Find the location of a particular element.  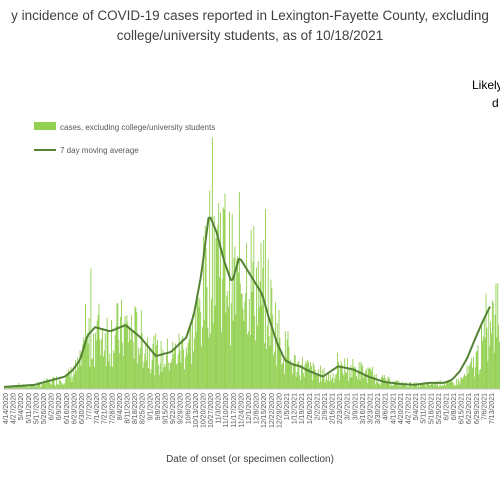

legend-bar-swatch is located at coordinates (45, 126).